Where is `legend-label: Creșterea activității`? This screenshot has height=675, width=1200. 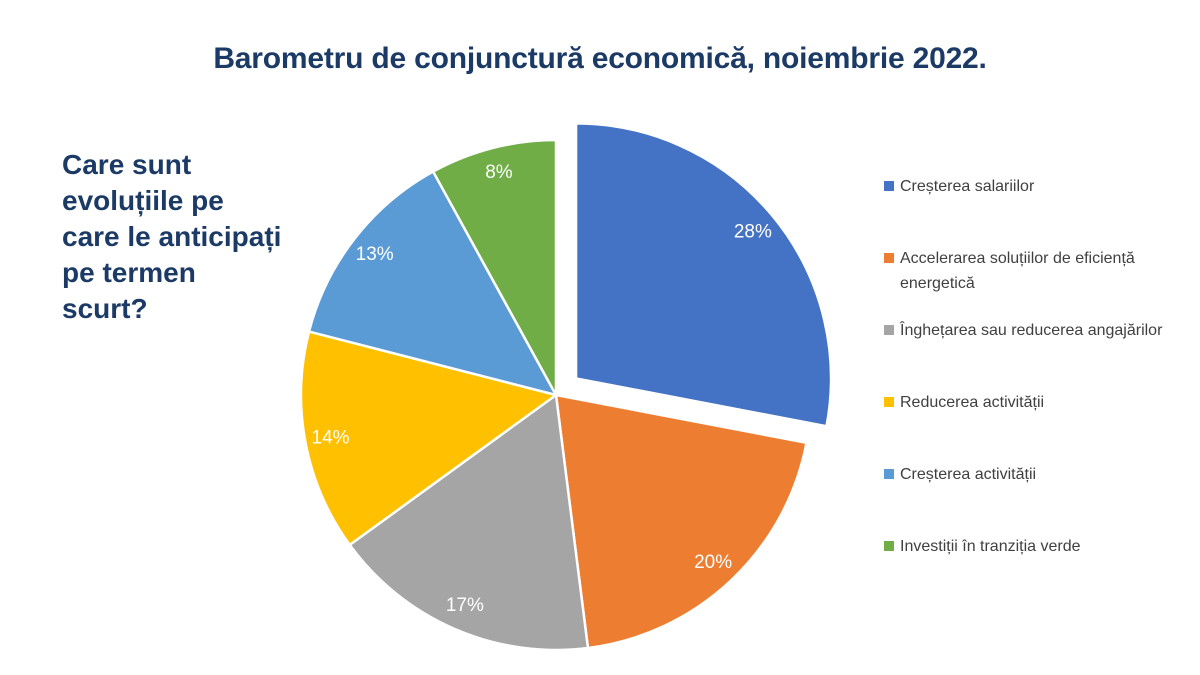
legend-label: Creșterea activității is located at coordinates (968, 474).